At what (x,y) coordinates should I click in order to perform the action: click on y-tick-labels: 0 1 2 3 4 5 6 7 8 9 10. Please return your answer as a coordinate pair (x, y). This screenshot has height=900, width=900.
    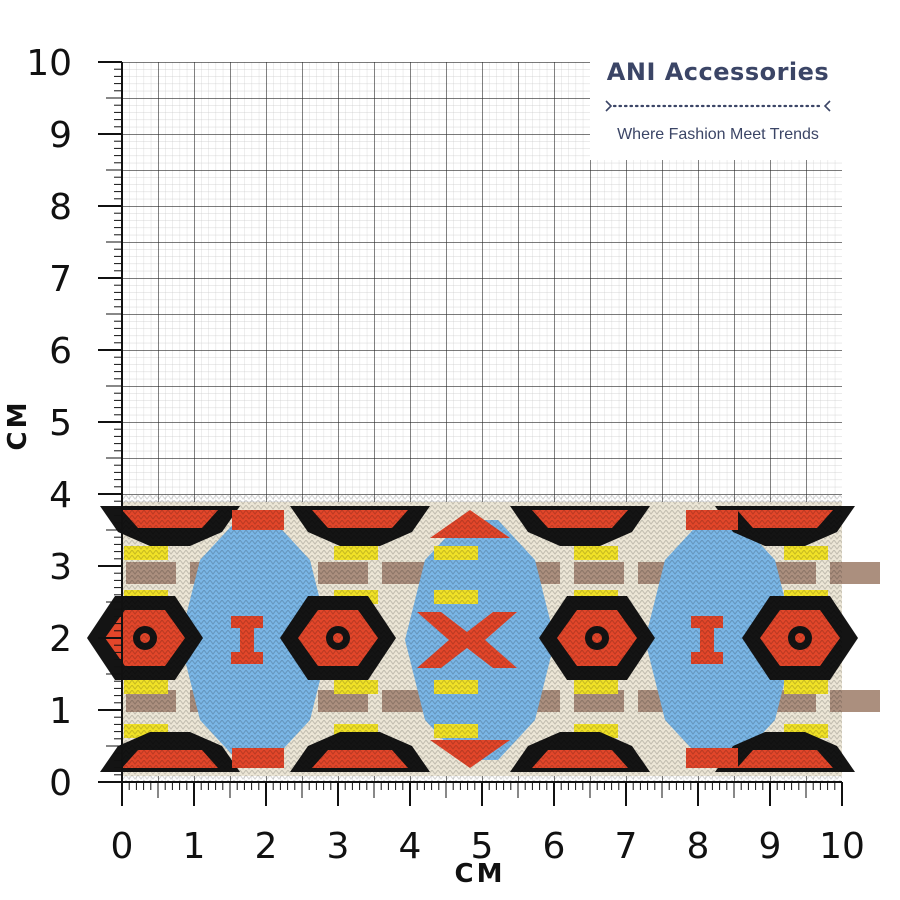
    Looking at the image, I should click on (49, 423).